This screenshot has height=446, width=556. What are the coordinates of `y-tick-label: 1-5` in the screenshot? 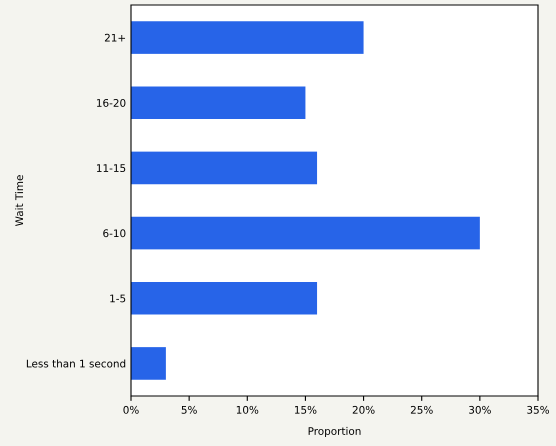 It's located at (118, 298).